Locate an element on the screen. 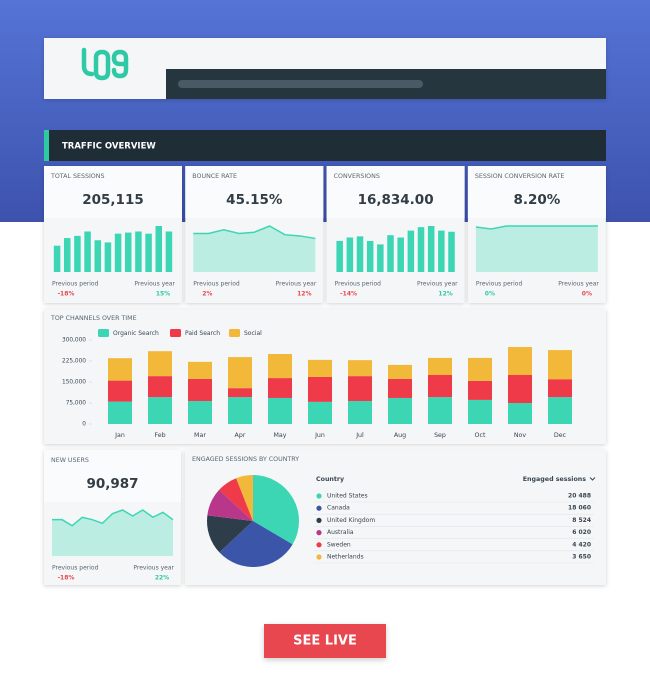 Image resolution: width=650 pixels, height=700 pixels. logo is located at coordinates (105, 64).